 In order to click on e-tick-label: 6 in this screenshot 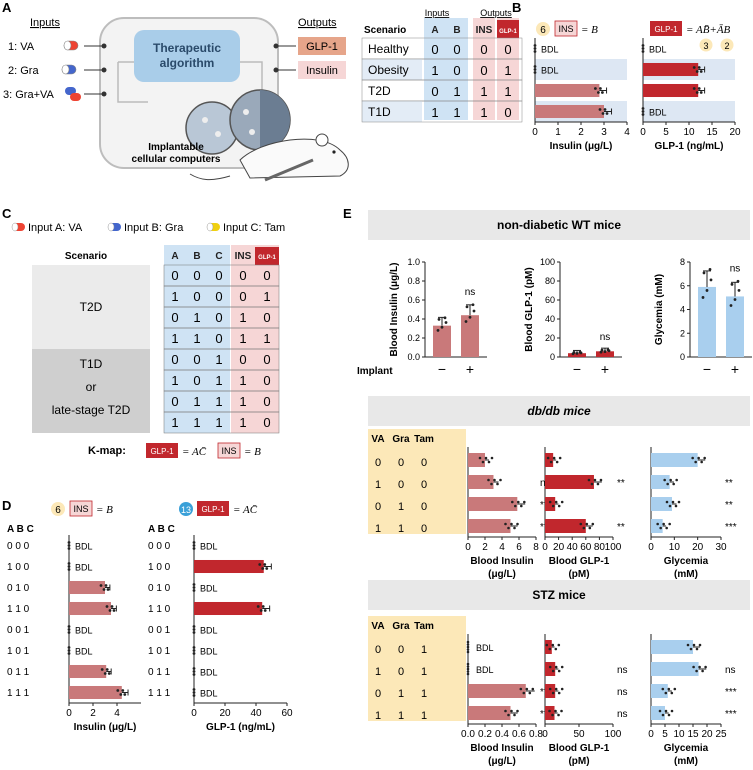, I will do `click(519, 547)`.